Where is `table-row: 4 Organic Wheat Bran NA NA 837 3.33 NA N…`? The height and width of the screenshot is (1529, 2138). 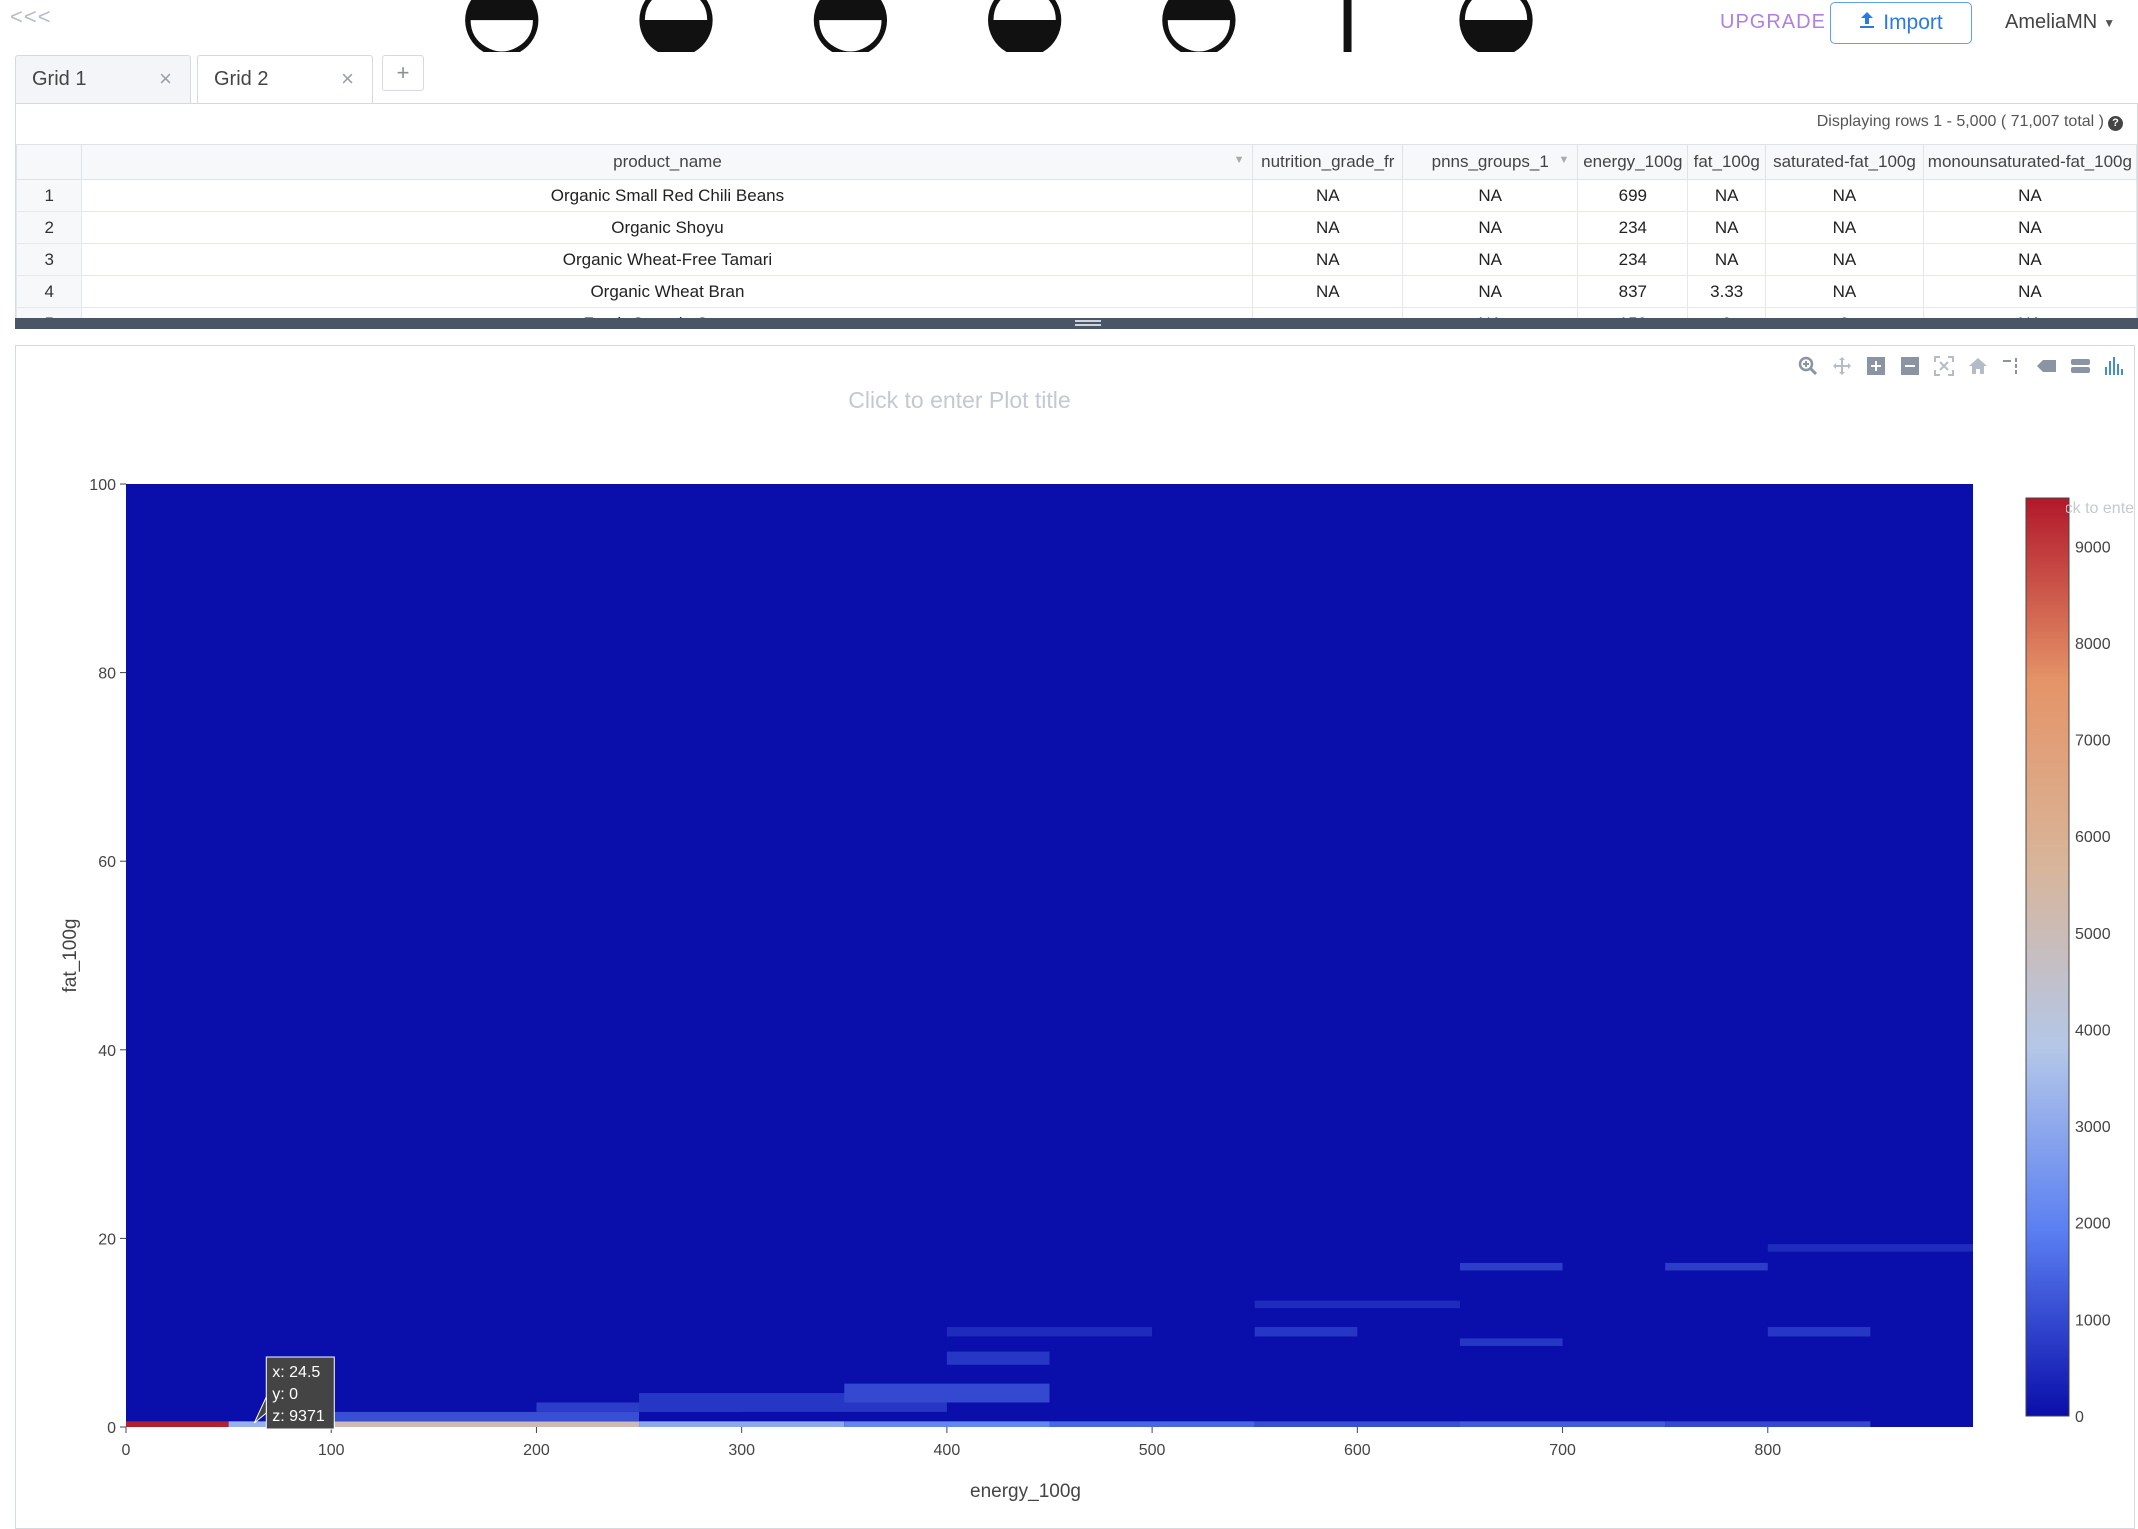
table-row: 4 Organic Wheat Bran NA NA 837 3.33 NA N… is located at coordinates (1076, 291).